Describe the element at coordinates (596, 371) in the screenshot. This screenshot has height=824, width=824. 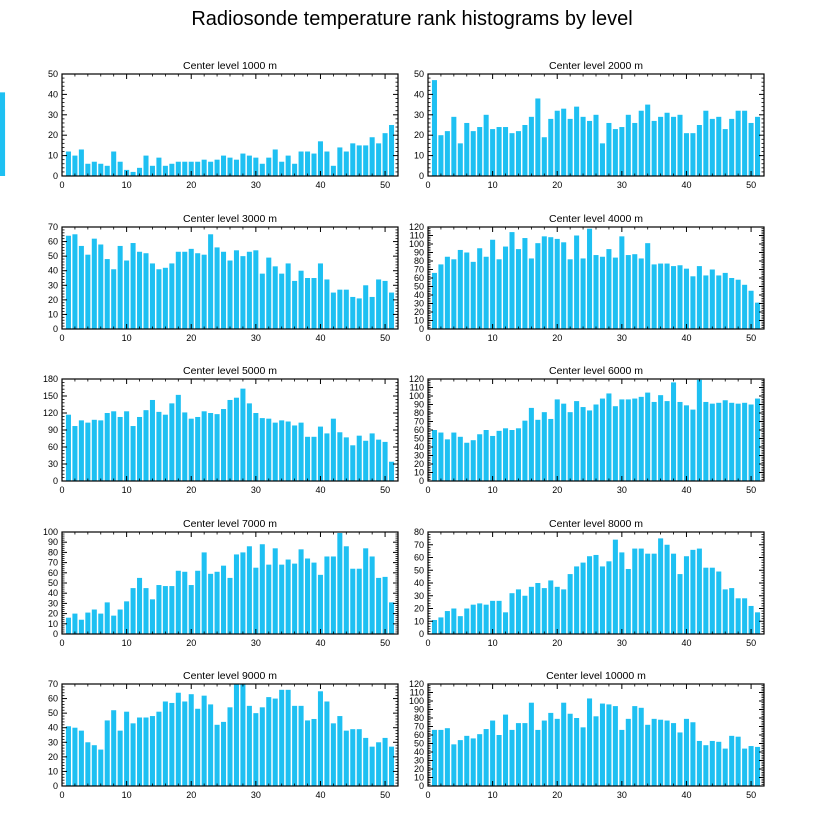
I see `panel-title: Center level 6000 m` at that location.